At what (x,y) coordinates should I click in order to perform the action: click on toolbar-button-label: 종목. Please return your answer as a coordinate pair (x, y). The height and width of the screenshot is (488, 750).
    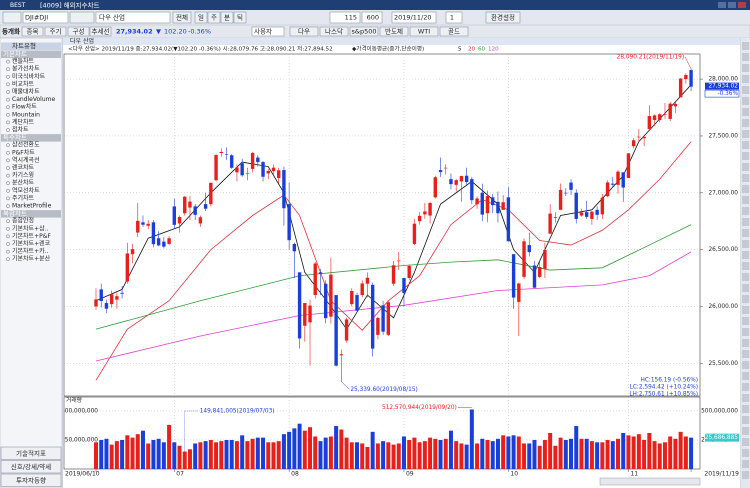
    Looking at the image, I should click on (33, 32).